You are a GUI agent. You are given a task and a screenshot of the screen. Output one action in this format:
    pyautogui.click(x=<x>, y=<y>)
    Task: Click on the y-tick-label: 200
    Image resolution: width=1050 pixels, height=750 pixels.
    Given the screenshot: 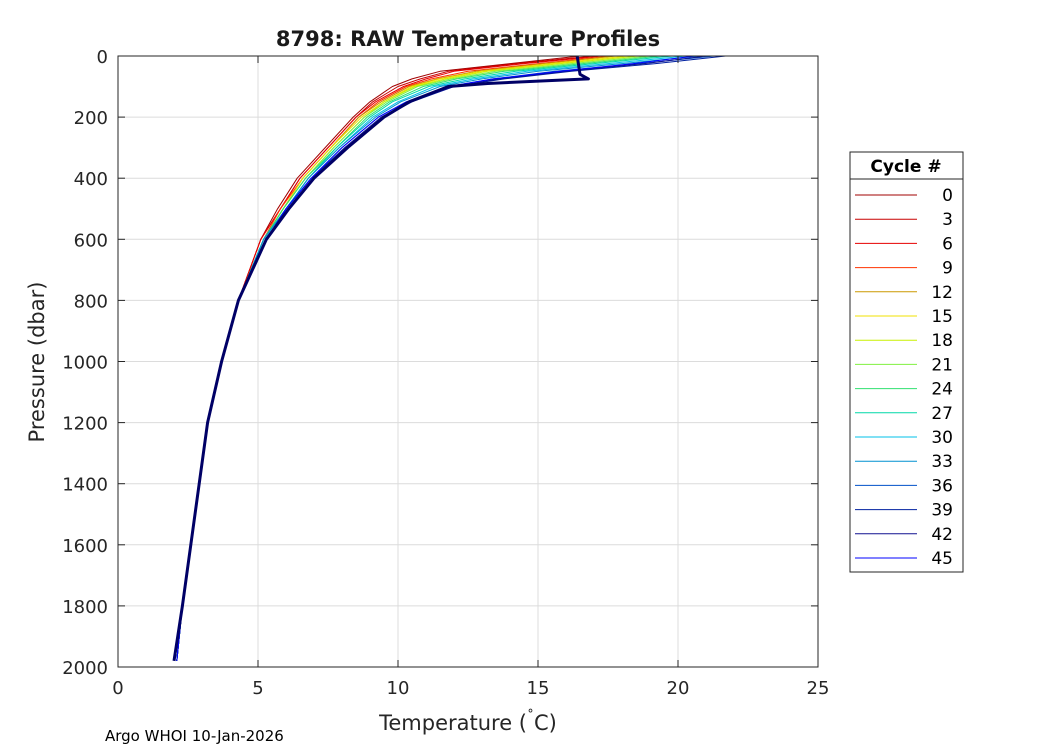 What is the action you would take?
    pyautogui.click(x=91, y=118)
    